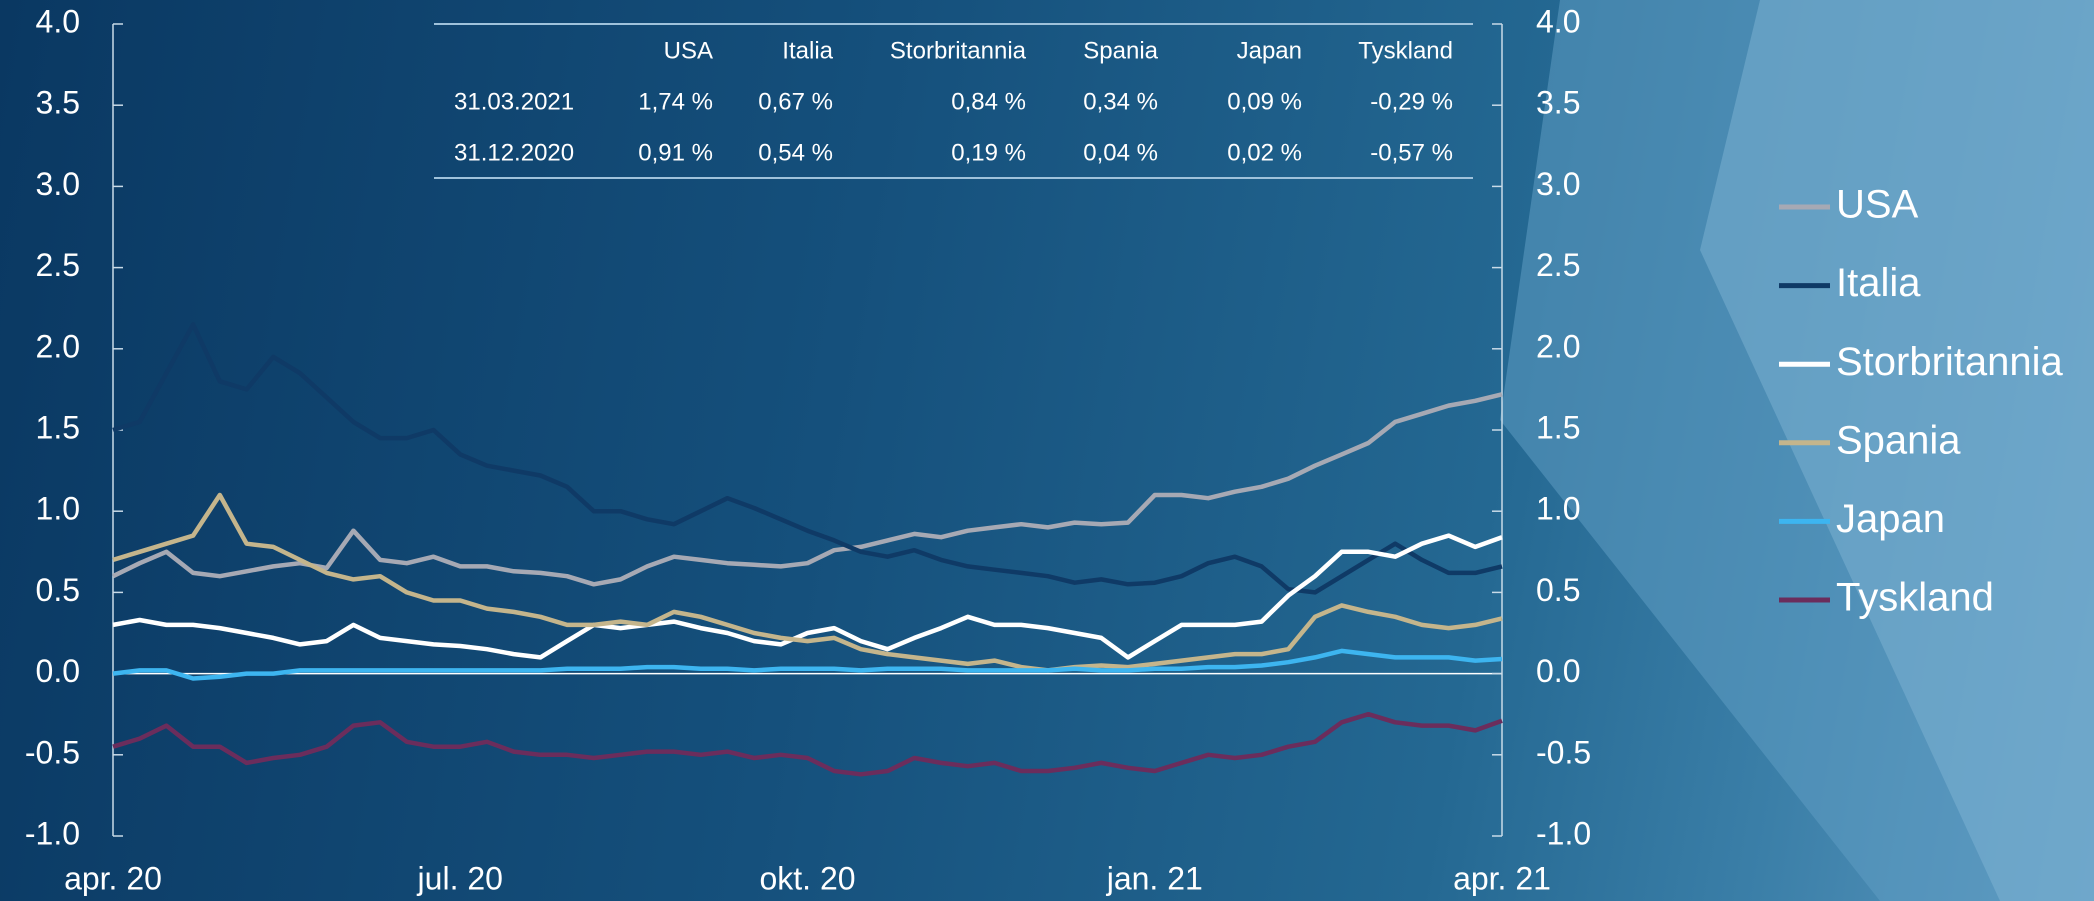  I want to click on legend-label: Spania, so click(1898, 440).